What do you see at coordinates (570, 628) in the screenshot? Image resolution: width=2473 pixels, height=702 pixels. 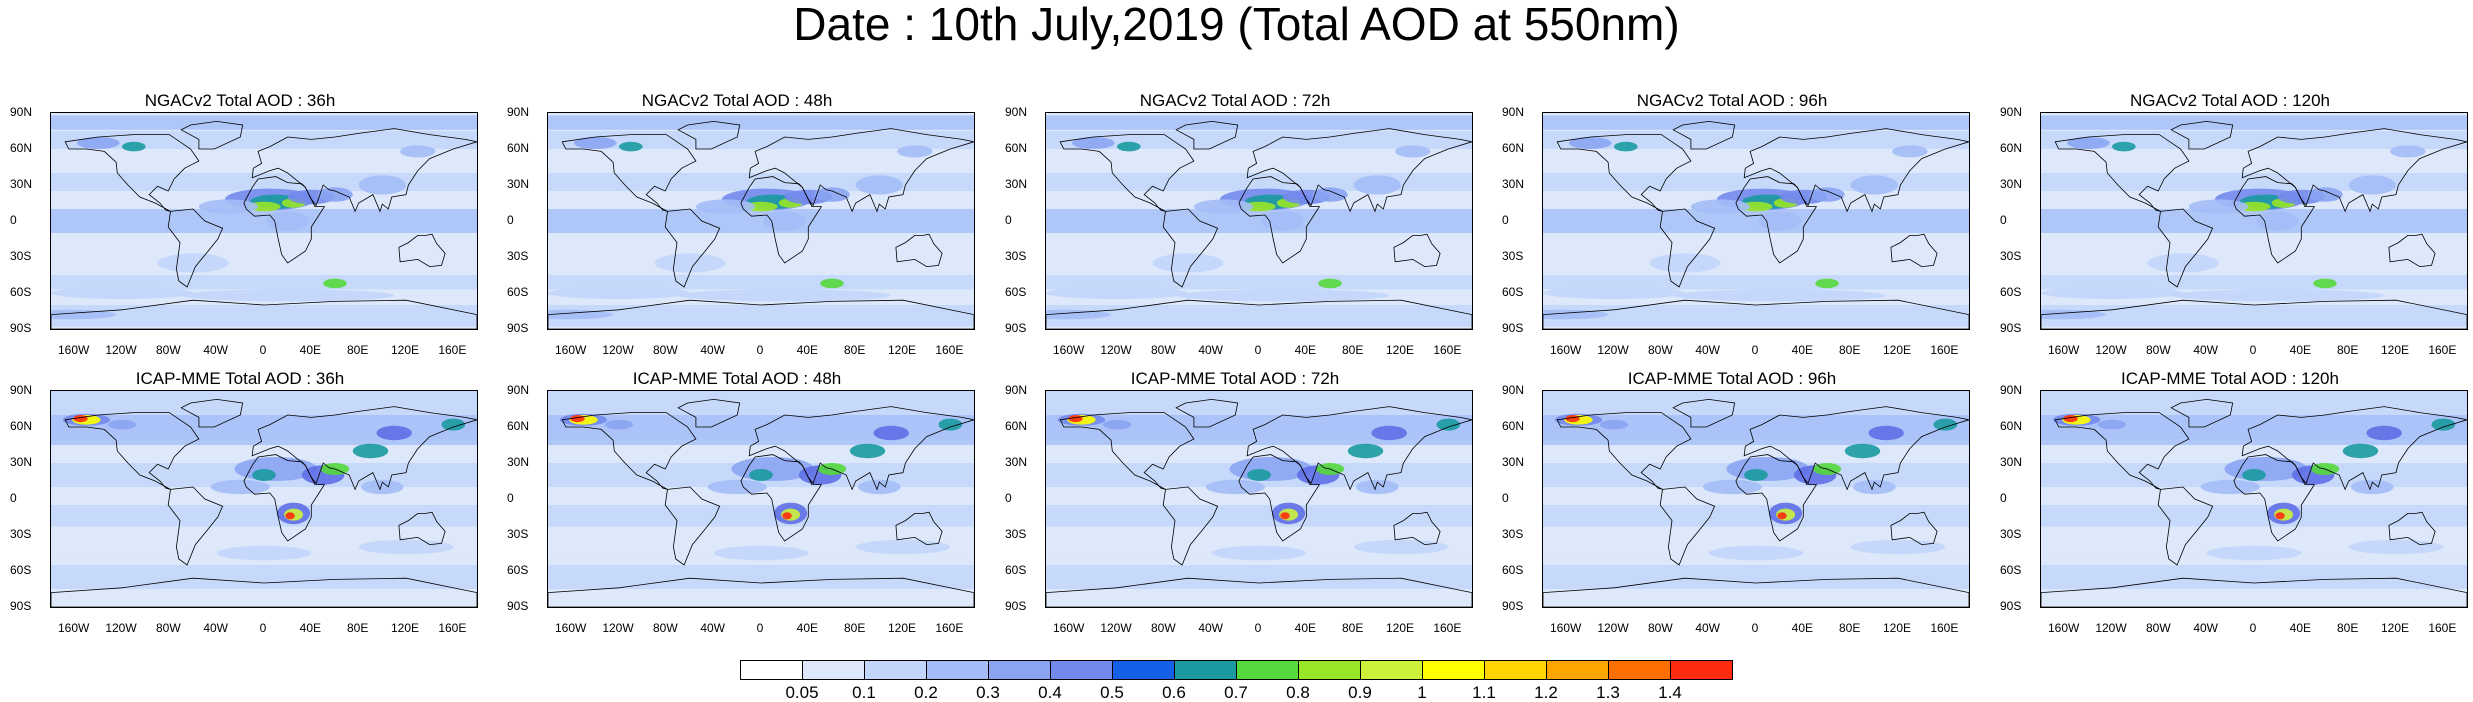 I see `longitude-tick-label: 160W` at bounding box center [570, 628].